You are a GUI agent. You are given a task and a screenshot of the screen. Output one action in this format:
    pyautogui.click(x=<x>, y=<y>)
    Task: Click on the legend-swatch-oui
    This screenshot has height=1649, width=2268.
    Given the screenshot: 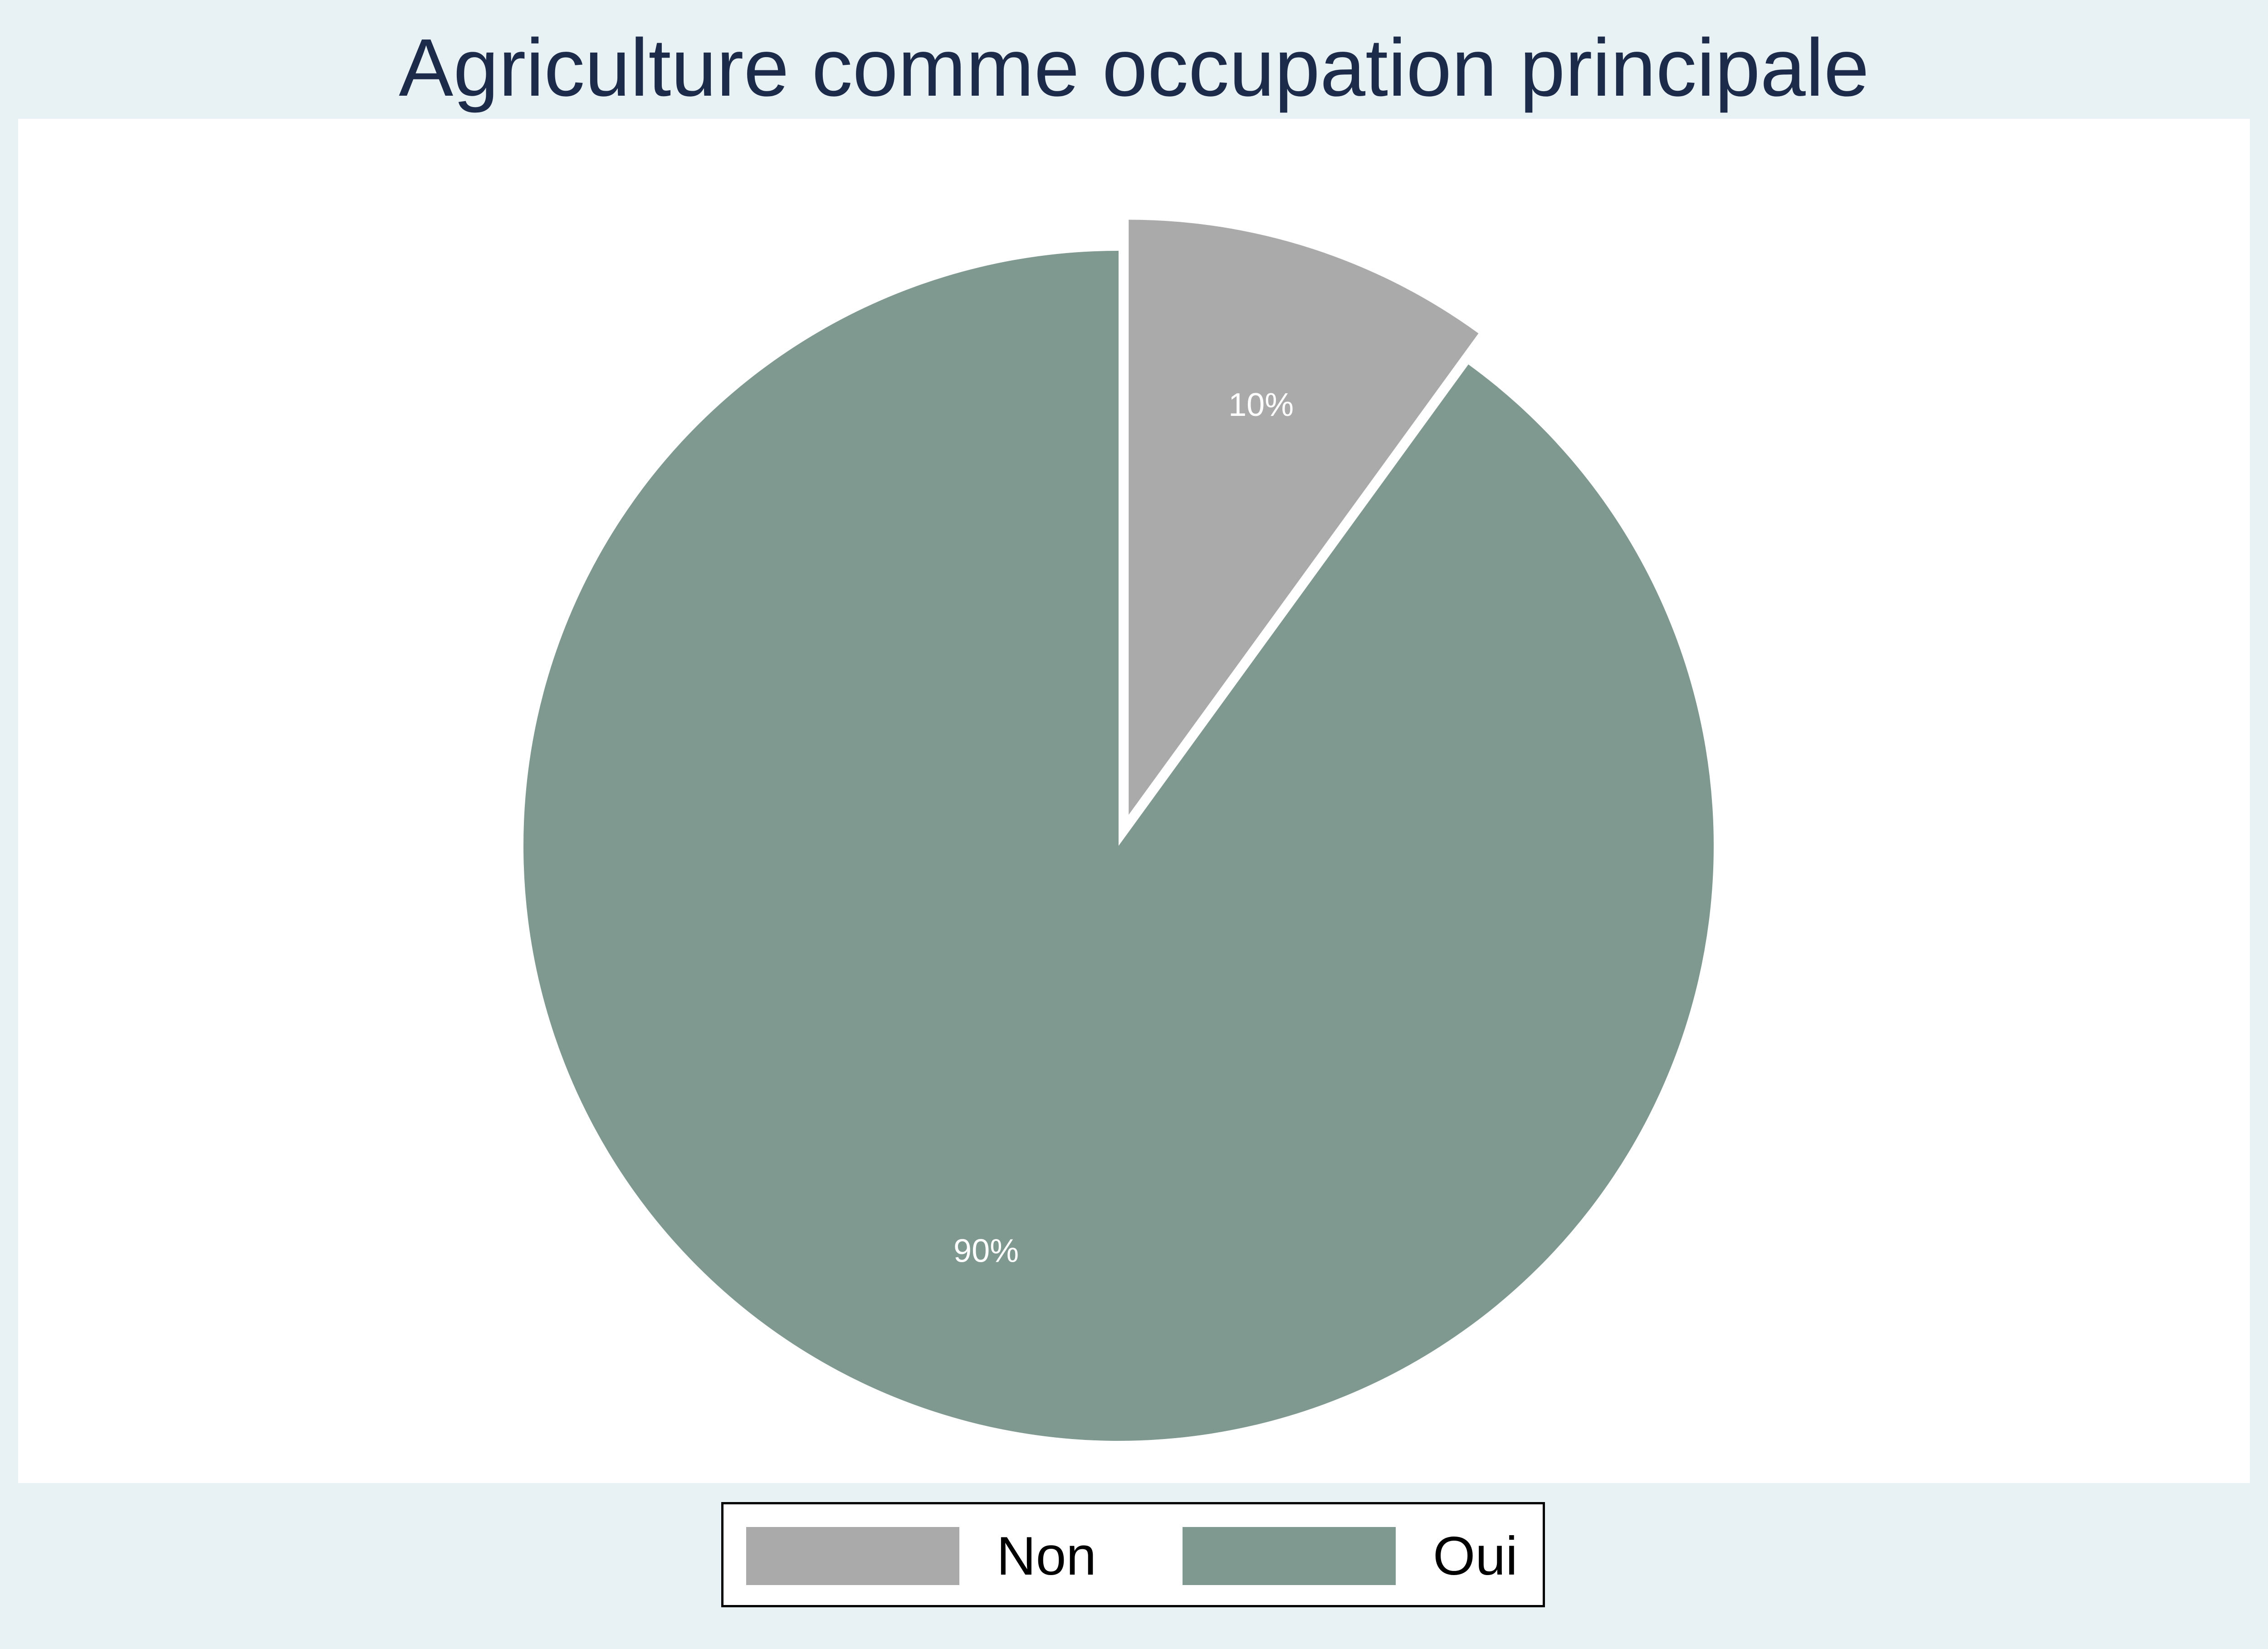 What is the action you would take?
    pyautogui.click(x=1289, y=1556)
    